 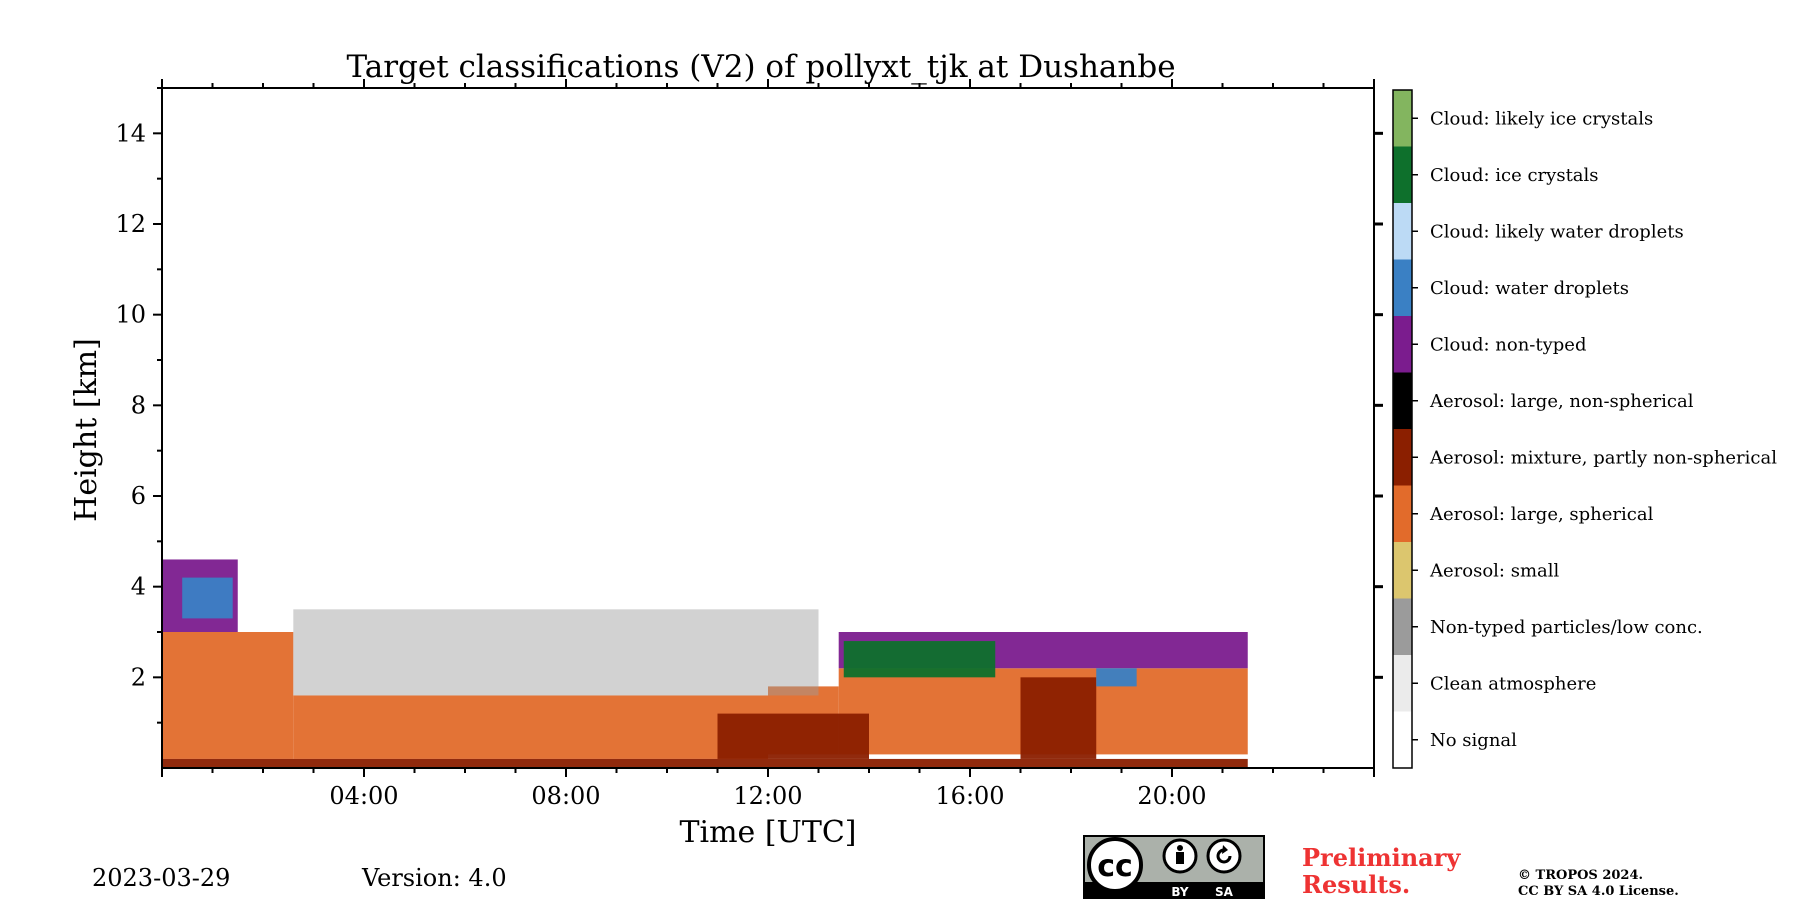 I want to click on x-tick-label: 16:00, so click(x=969, y=796).